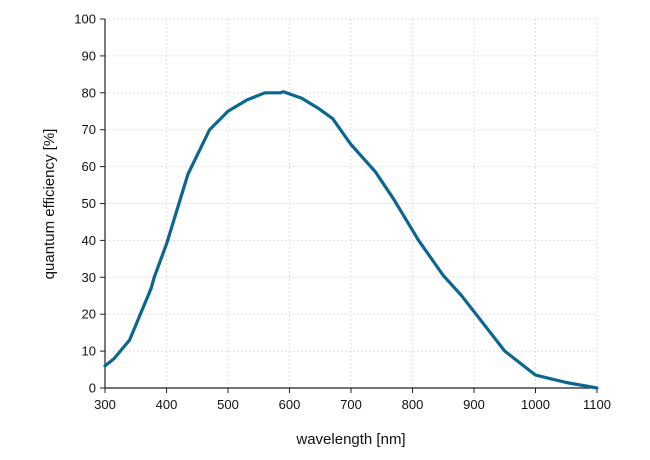 This screenshot has height=460, width=650. What do you see at coordinates (290, 404) in the screenshot?
I see `x-tick-label: 600` at bounding box center [290, 404].